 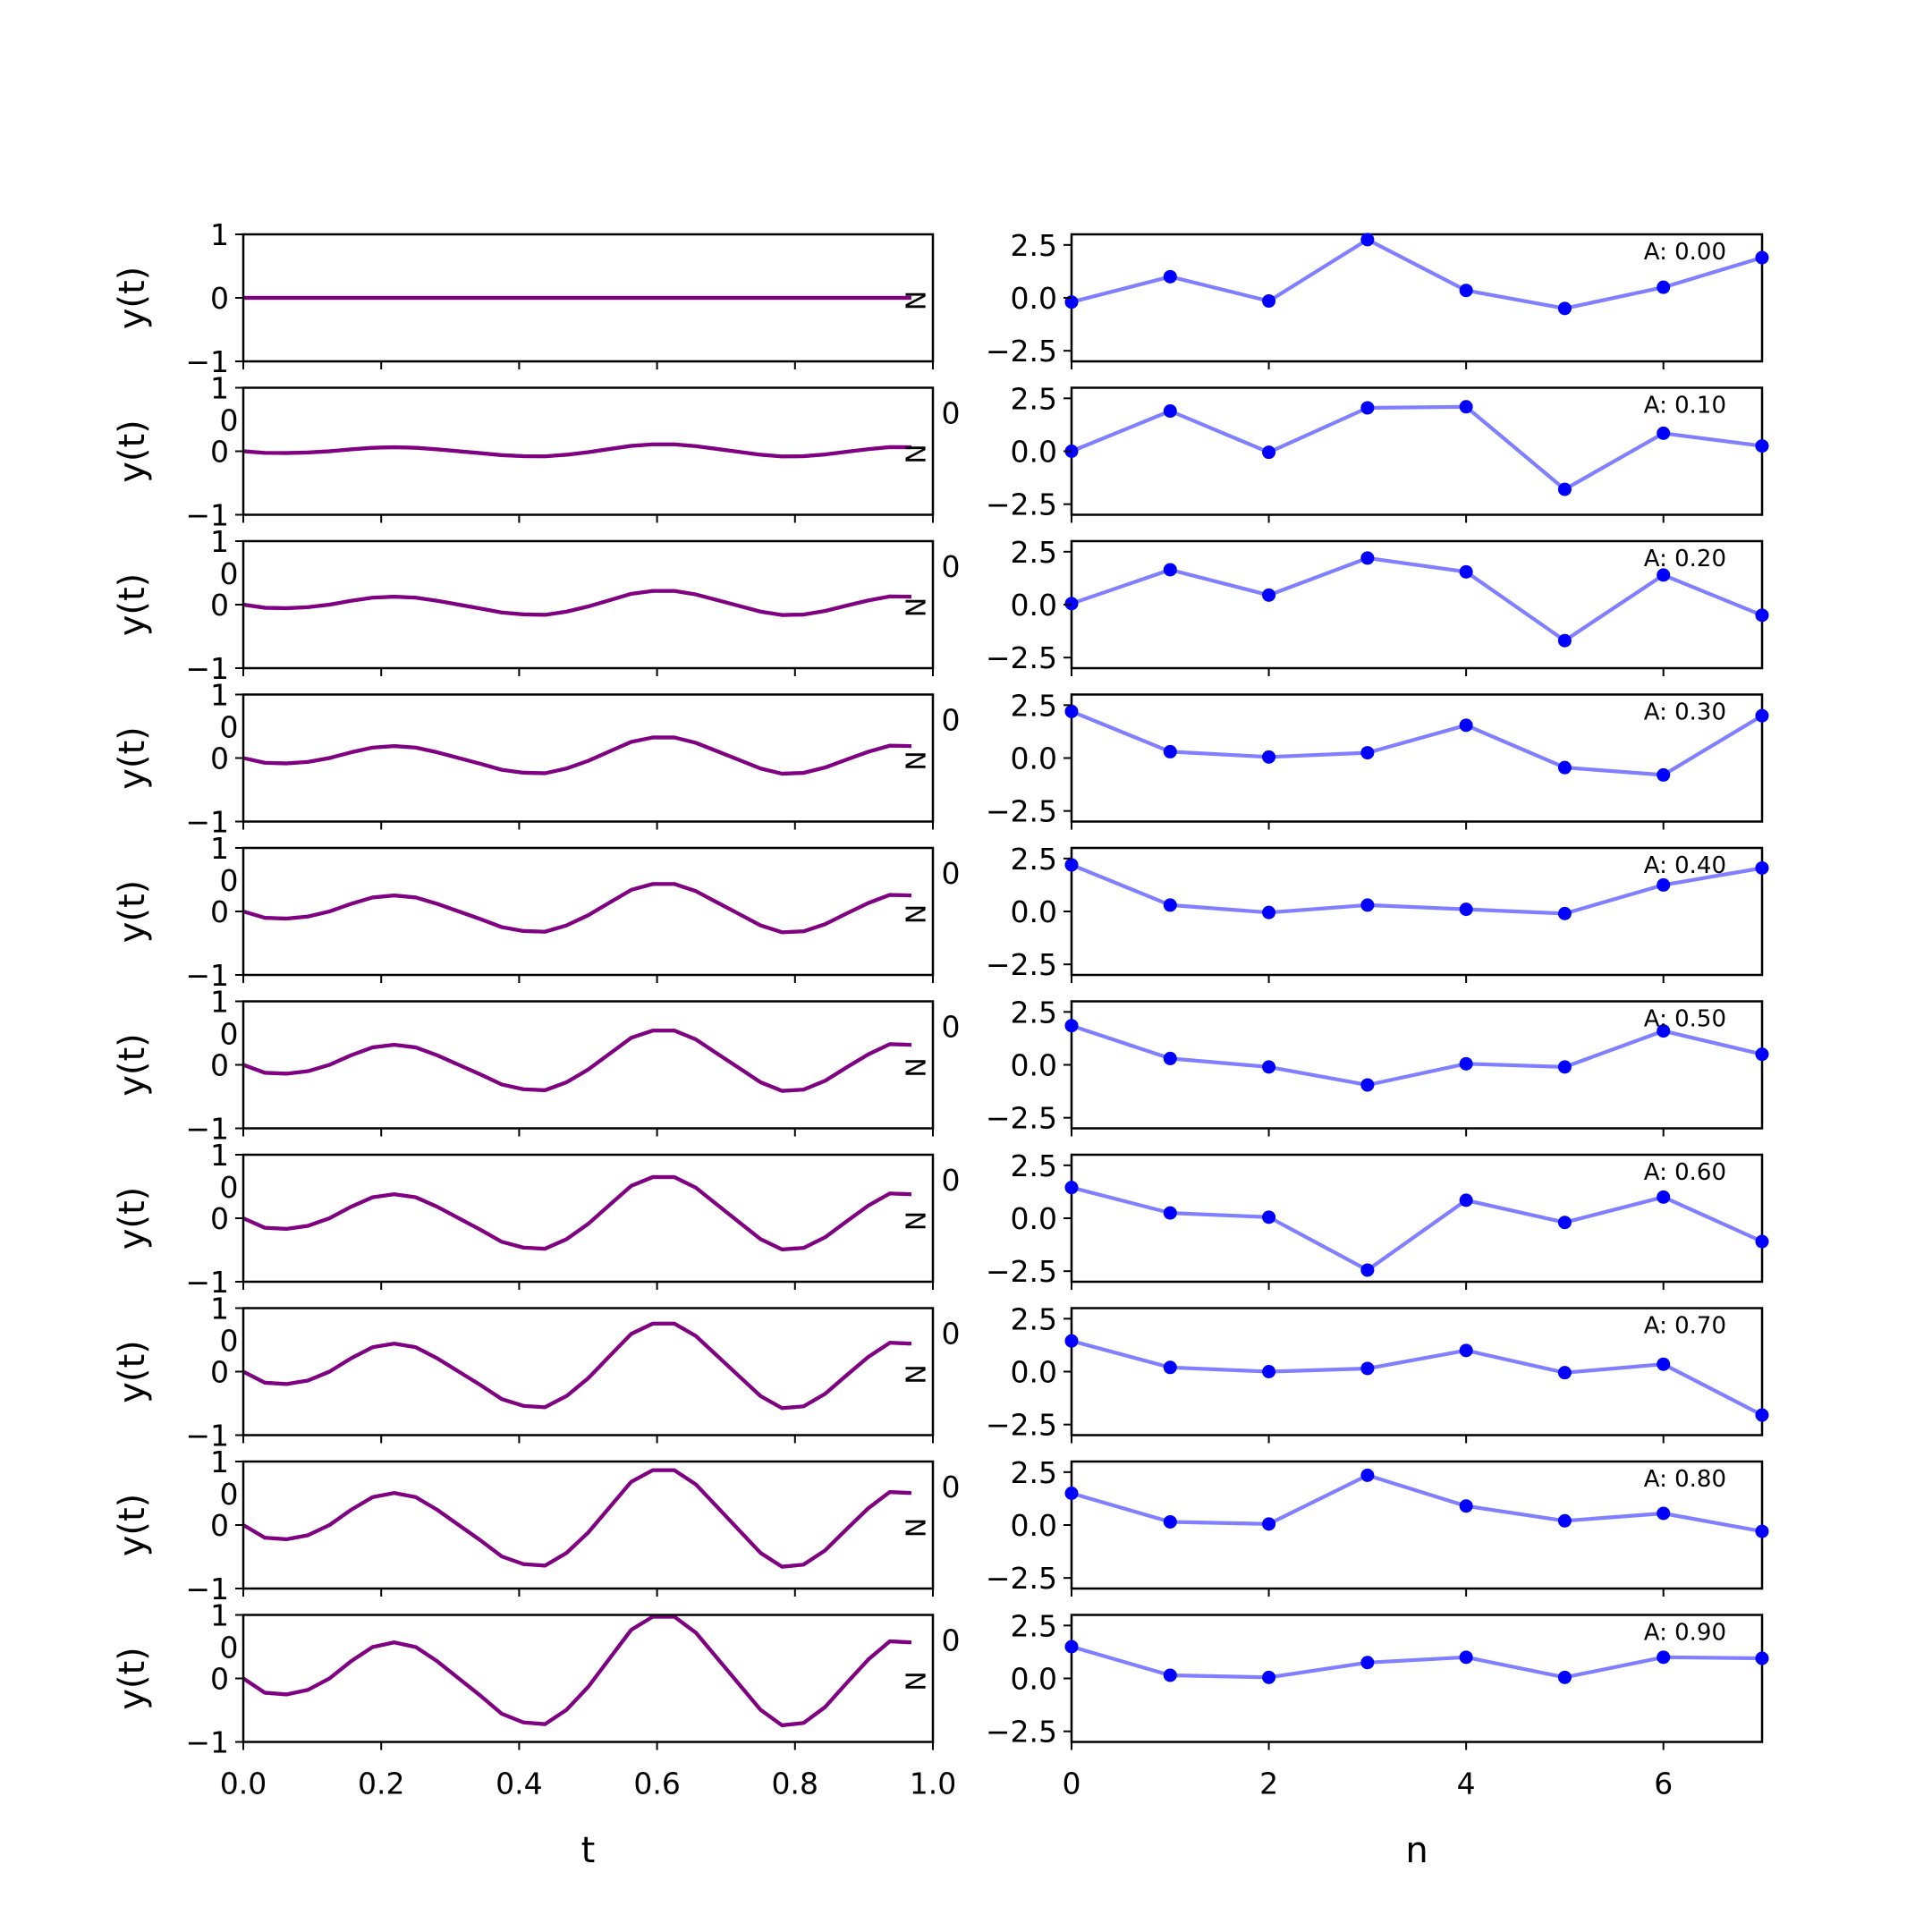 What do you see at coordinates (1034, 758) in the screenshot?
I see `right-ytick-label-3: 0.0` at bounding box center [1034, 758].